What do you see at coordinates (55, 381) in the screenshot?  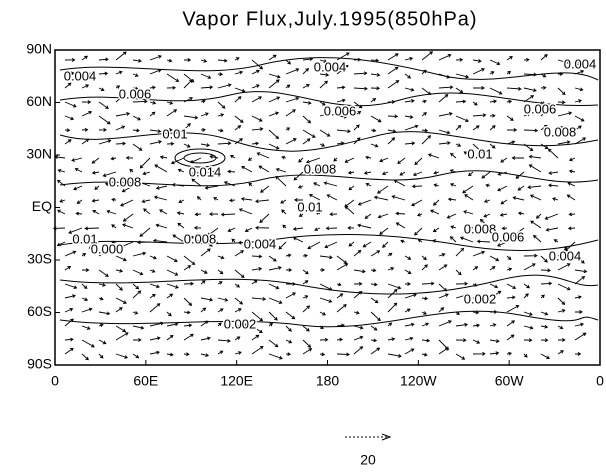 I see `x-tick-label: 0` at bounding box center [55, 381].